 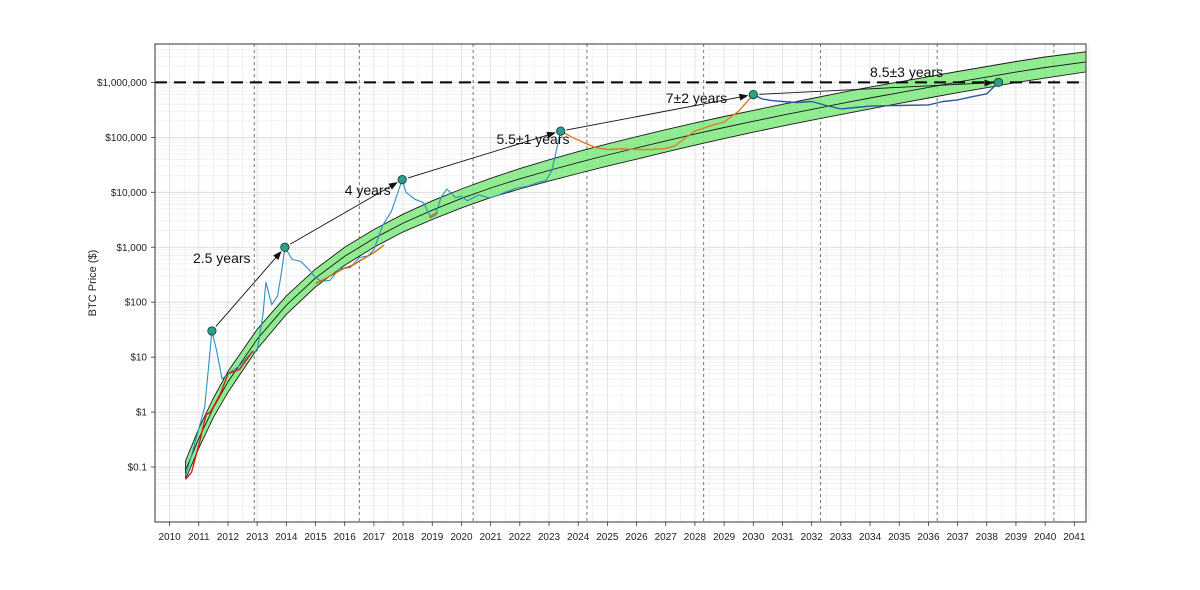 I want to click on x-tick-label: 2018, so click(x=403, y=537).